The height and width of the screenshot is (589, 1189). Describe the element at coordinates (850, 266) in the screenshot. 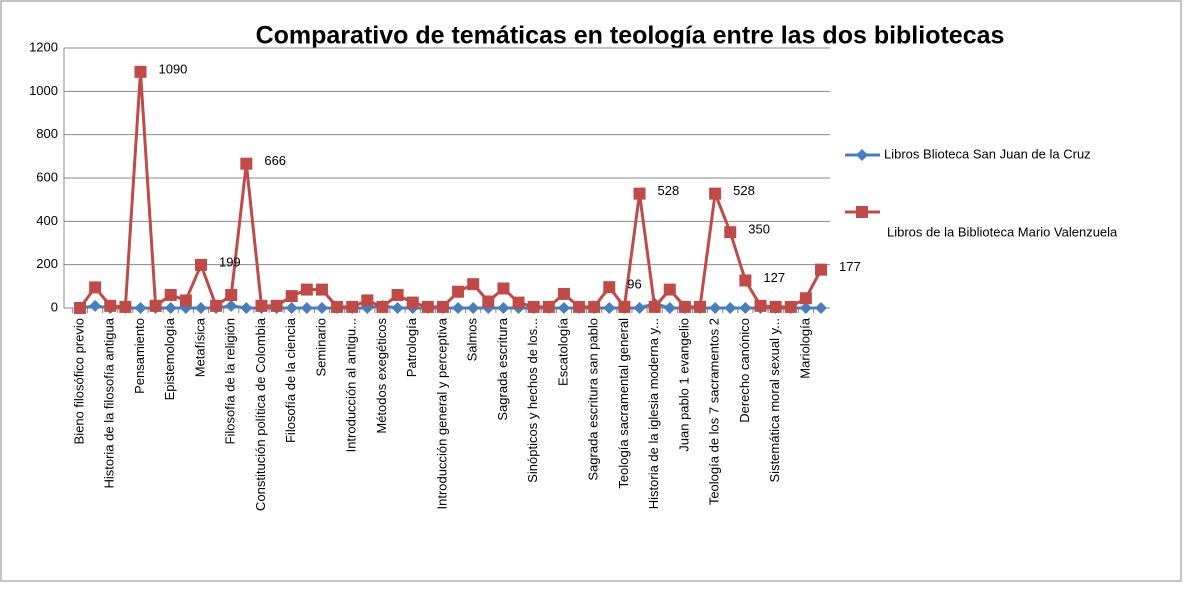

I see `data-label: 177` at that location.